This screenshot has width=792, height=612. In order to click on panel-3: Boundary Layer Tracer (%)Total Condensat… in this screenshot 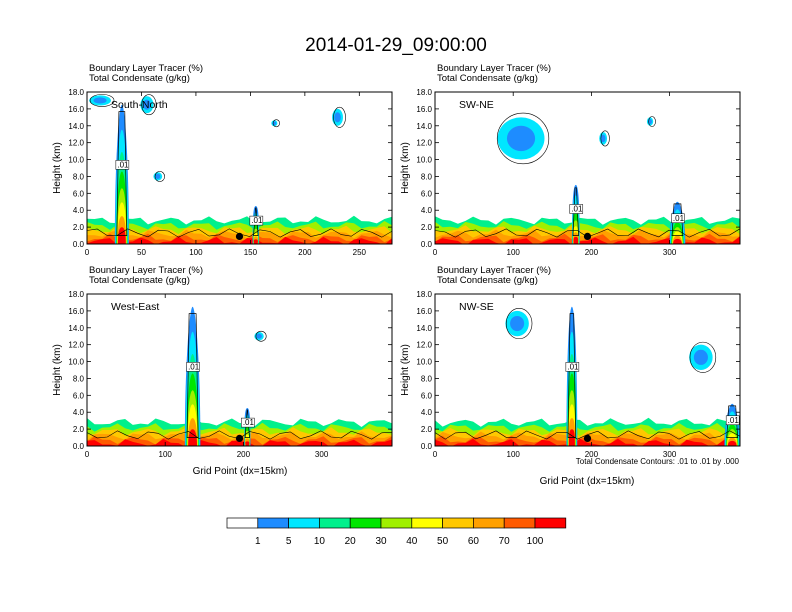, I will do `click(222, 362)`.